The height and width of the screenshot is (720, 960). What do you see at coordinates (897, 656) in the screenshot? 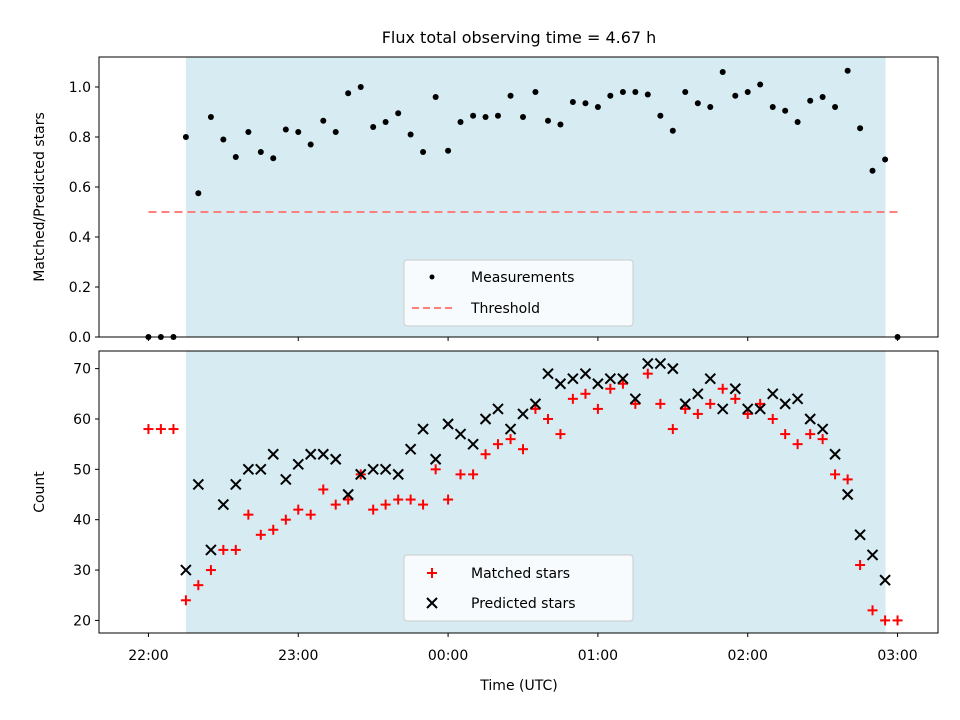
I see `x-tick-label: 03:00` at bounding box center [897, 656].